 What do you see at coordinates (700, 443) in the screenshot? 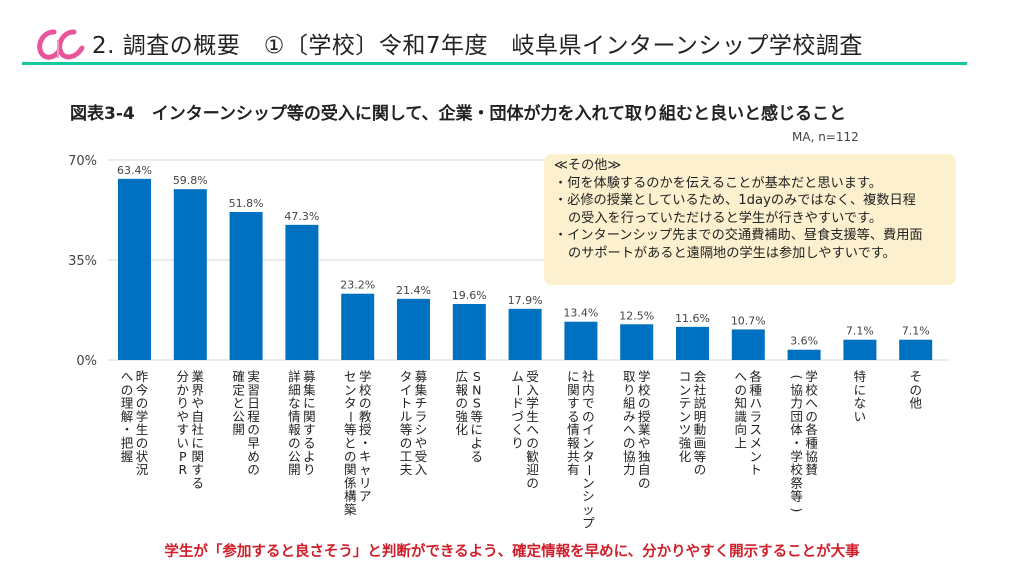
I see `x-tick-label-char: 画` at bounding box center [700, 443].